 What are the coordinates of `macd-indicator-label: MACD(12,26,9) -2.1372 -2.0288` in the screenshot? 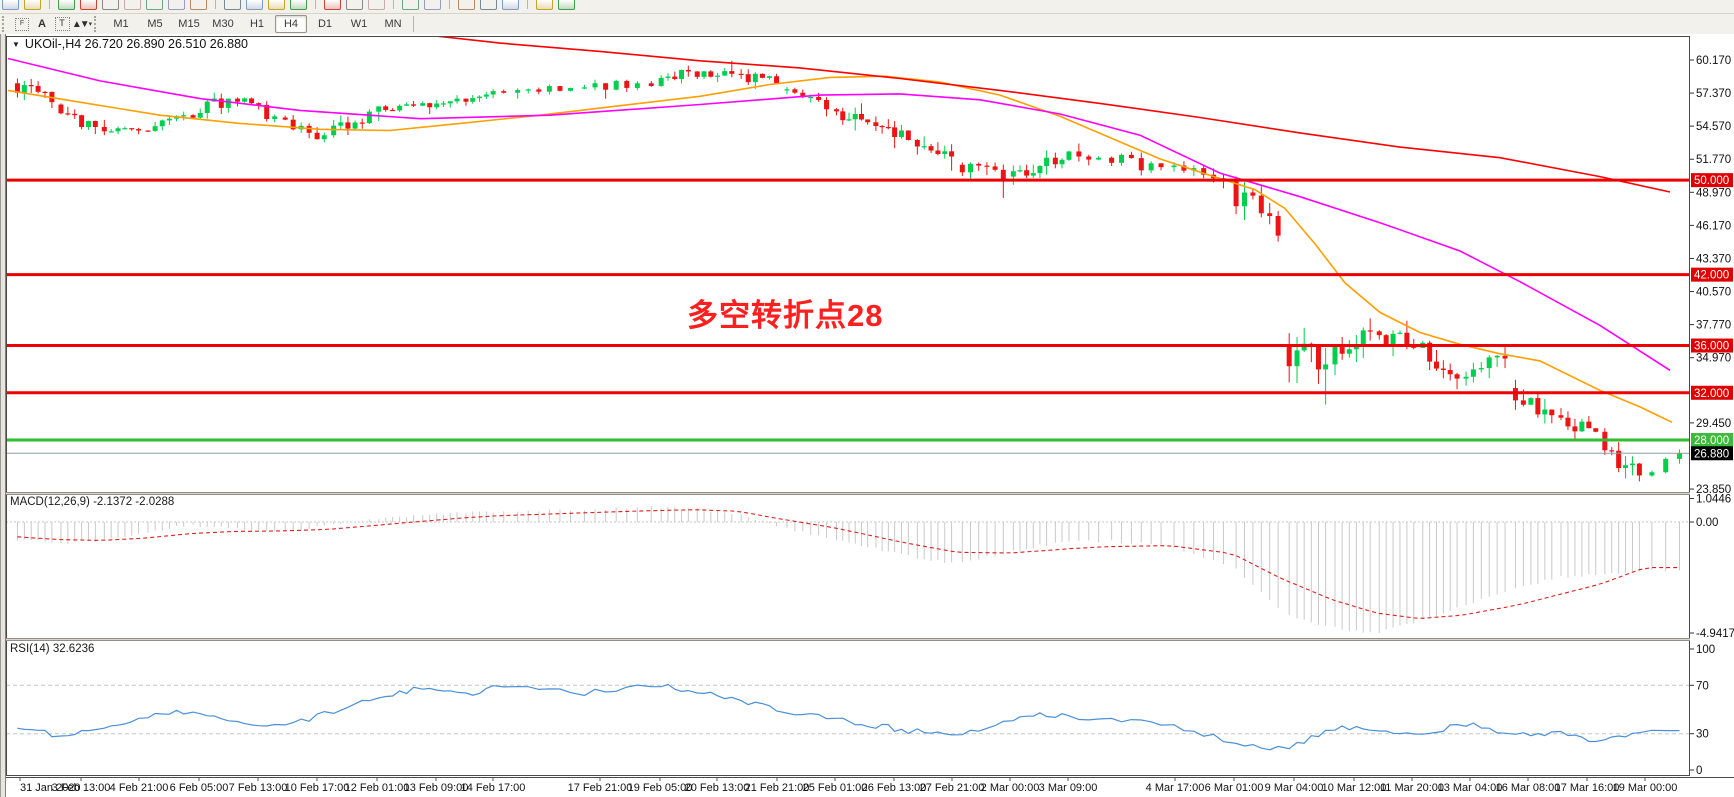 It's located at (92, 502).